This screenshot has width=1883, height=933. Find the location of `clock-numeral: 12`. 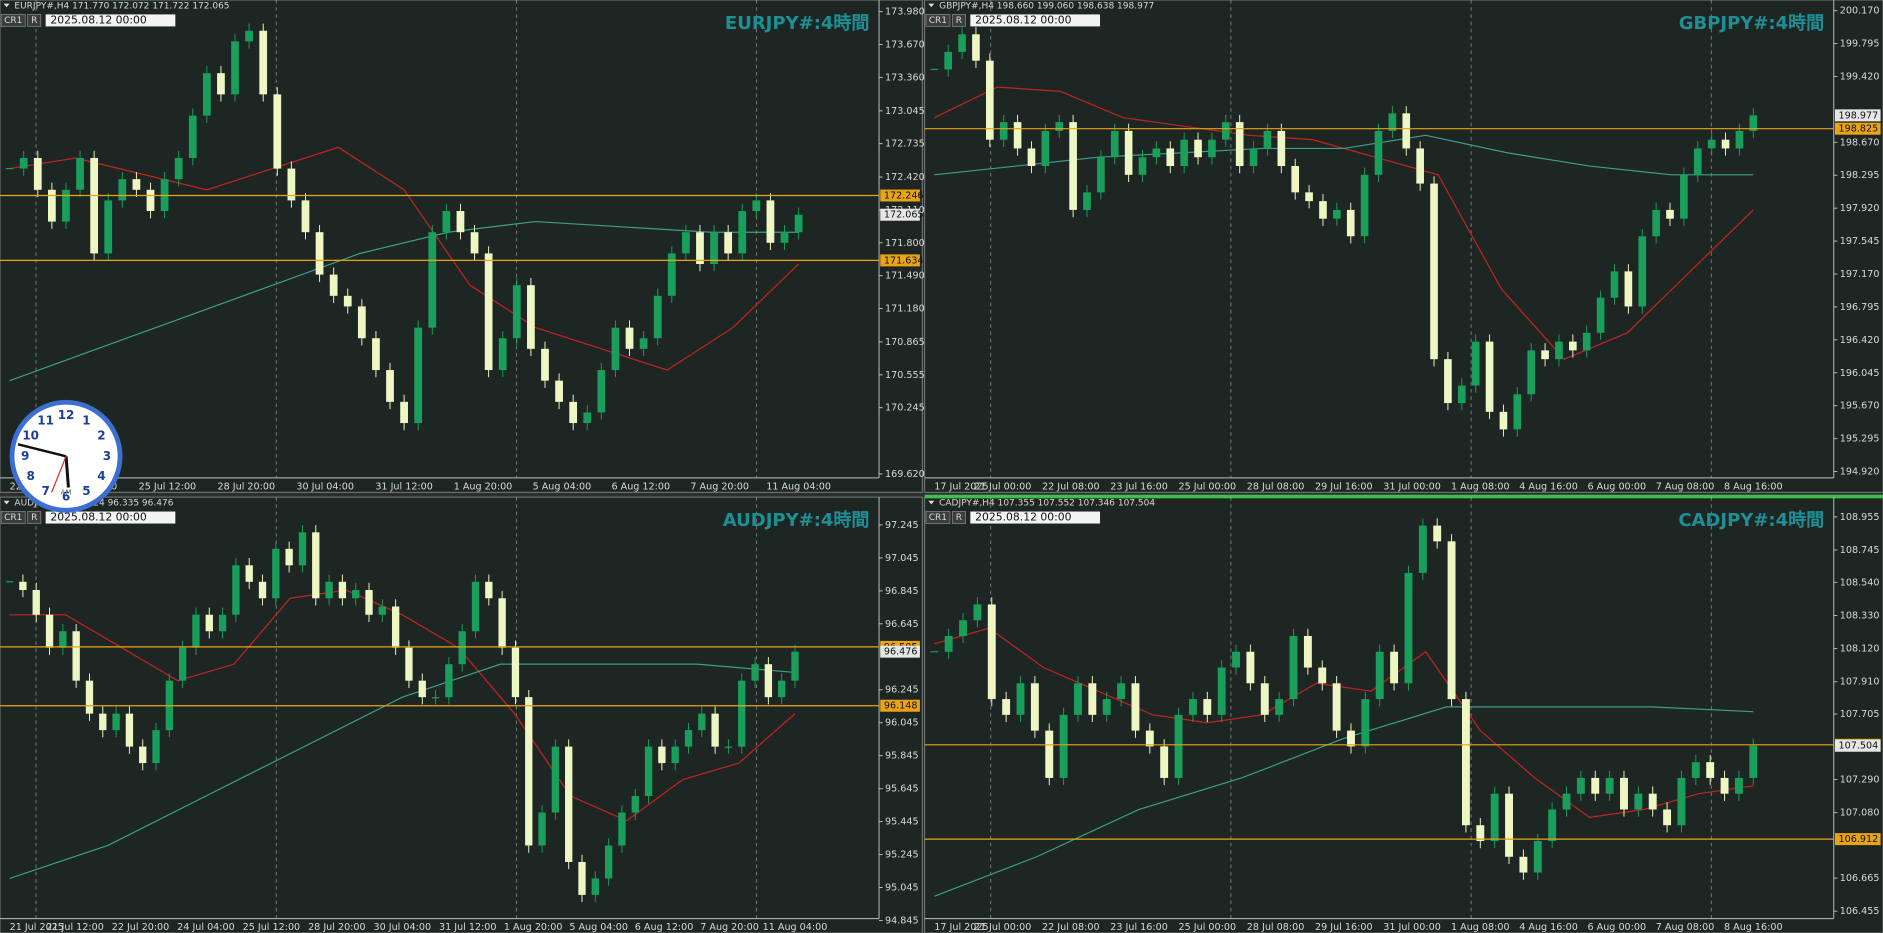

clock-numeral: 12 is located at coordinates (66, 415).